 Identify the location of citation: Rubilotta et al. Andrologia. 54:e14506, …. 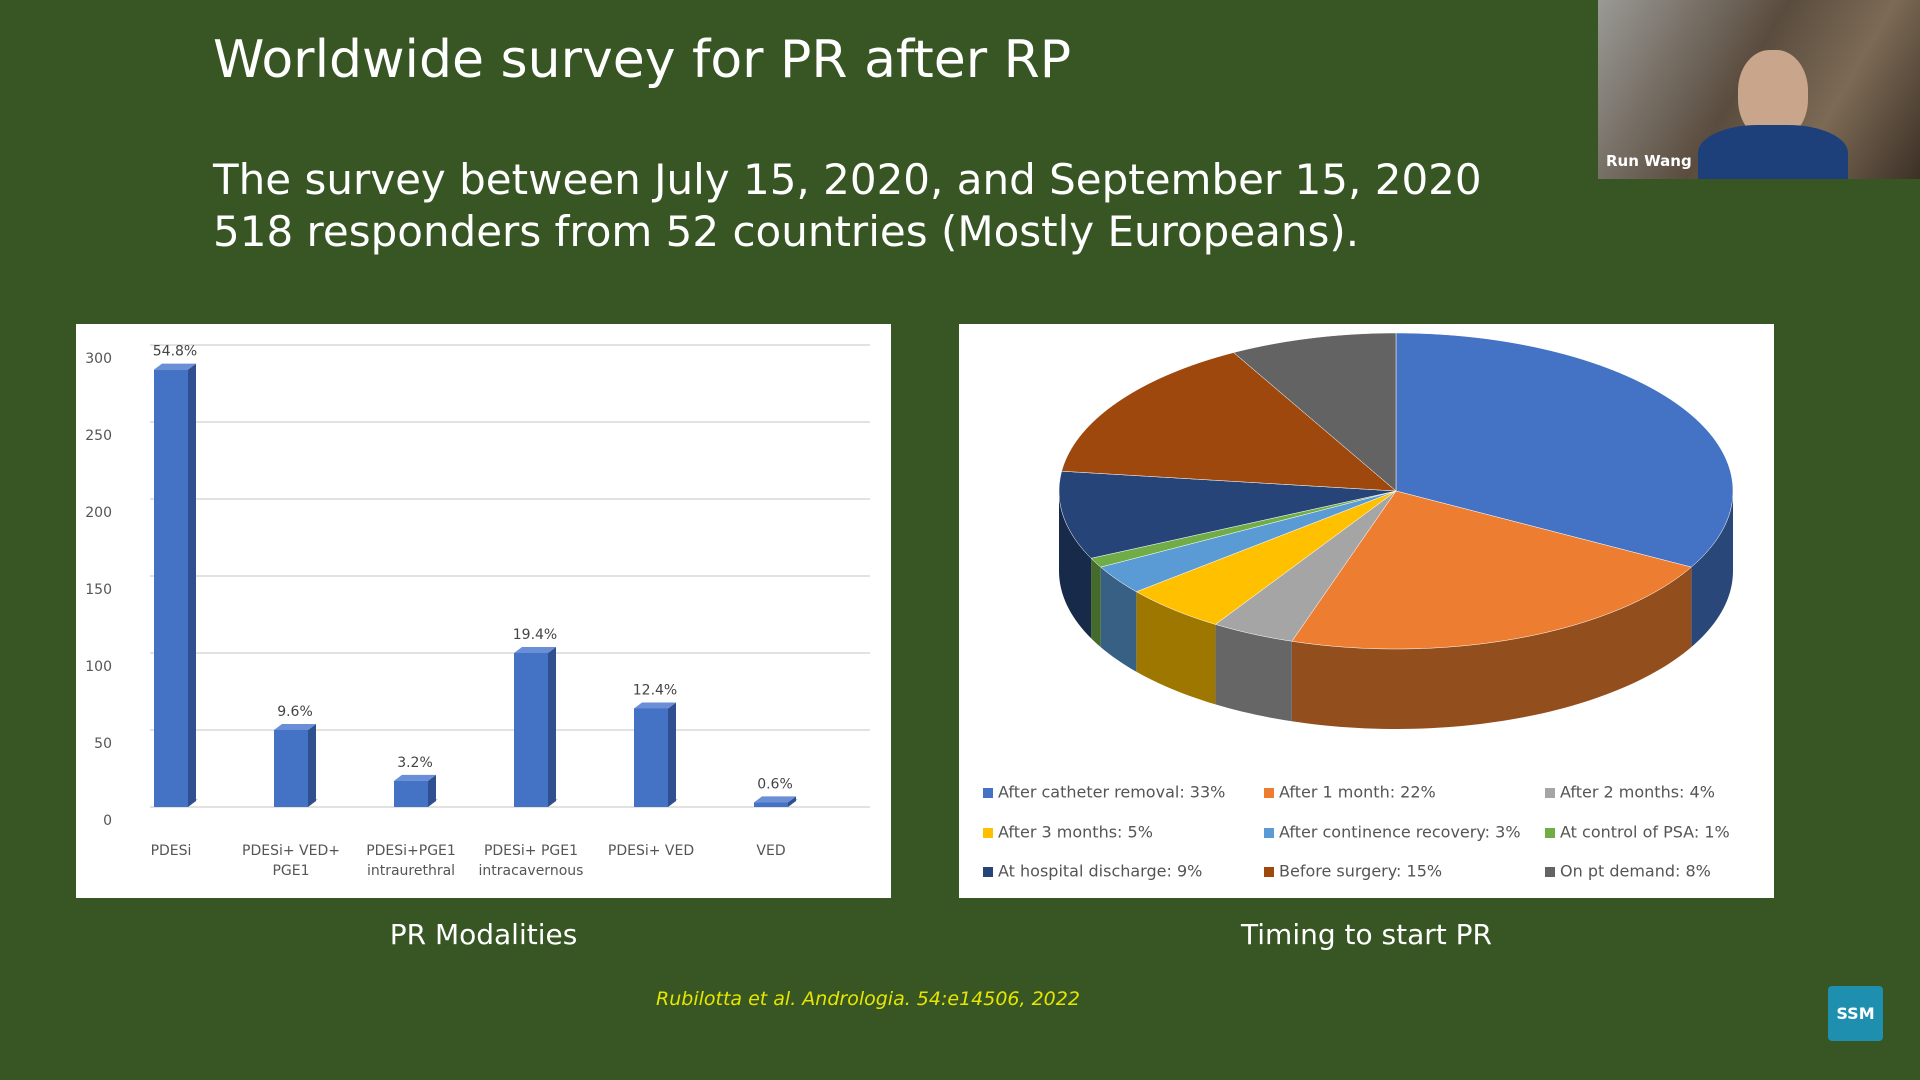
(868, 999).